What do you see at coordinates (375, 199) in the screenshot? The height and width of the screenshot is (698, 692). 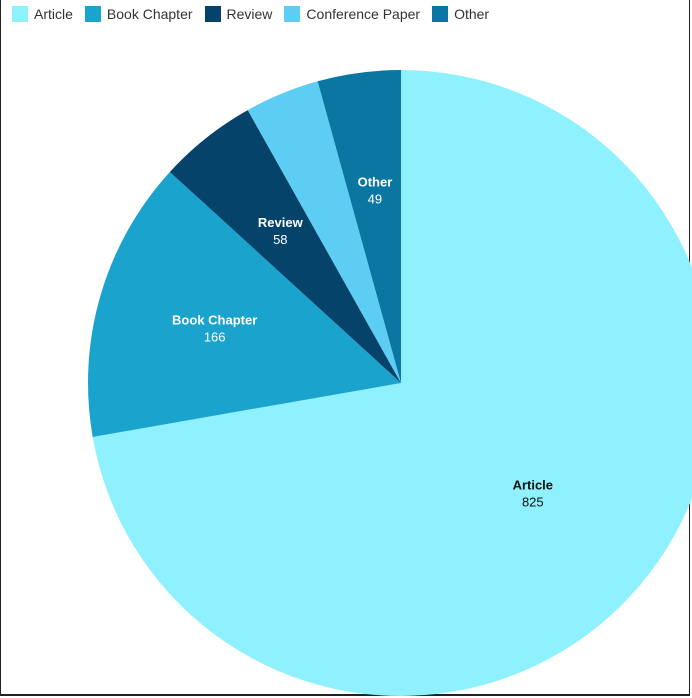 I see `slice-value-other: 49` at bounding box center [375, 199].